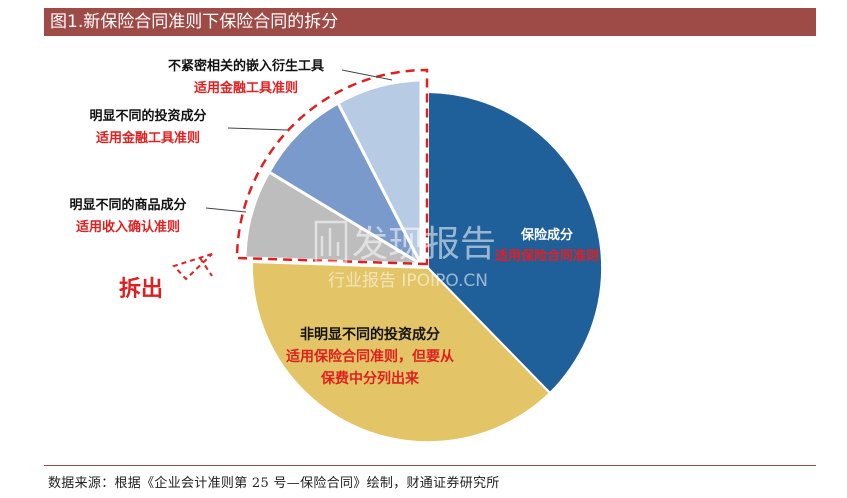 The height and width of the screenshot is (498, 847). I want to click on leader-distinct-goods, so click(226, 210).